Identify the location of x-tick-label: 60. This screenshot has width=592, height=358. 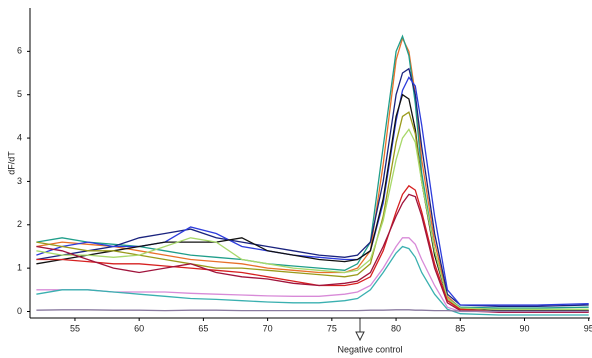
(139, 328).